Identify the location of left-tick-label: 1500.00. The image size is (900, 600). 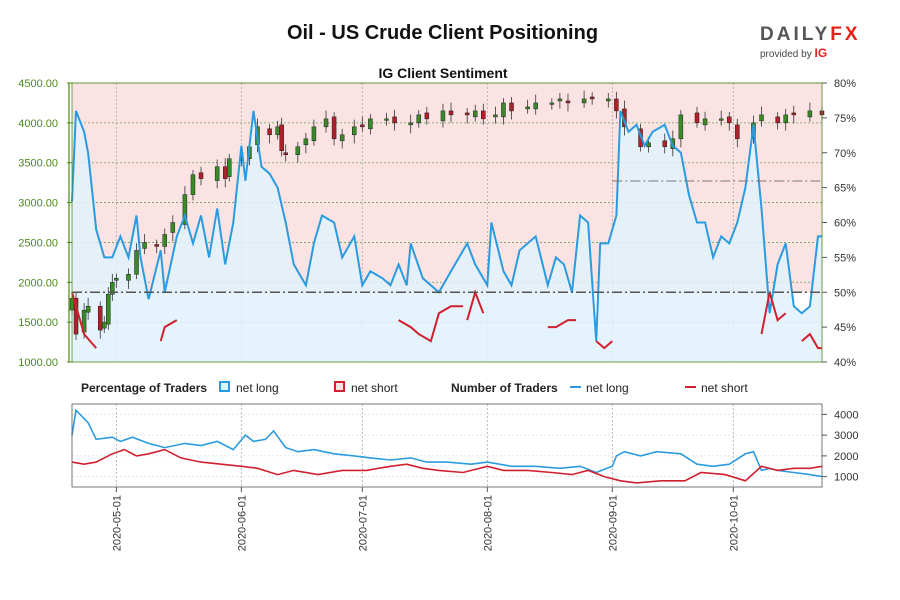
(38, 323).